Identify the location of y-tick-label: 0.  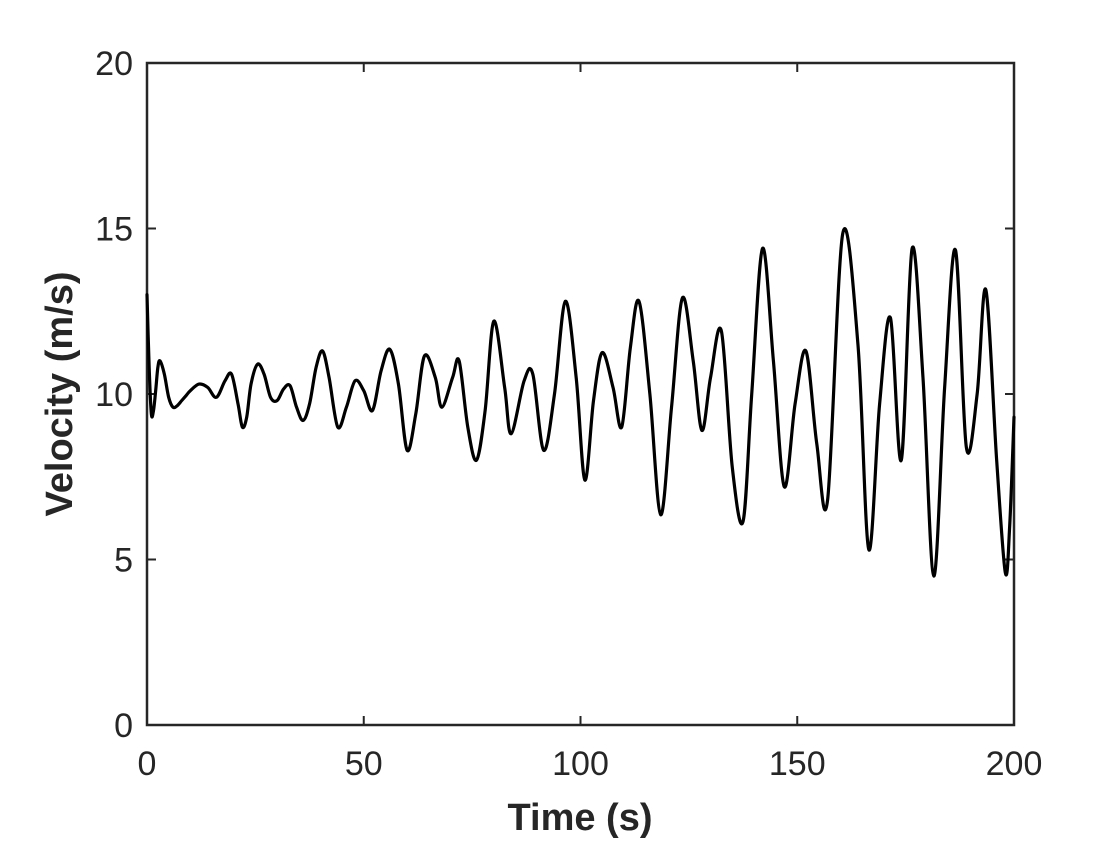
(123, 726).